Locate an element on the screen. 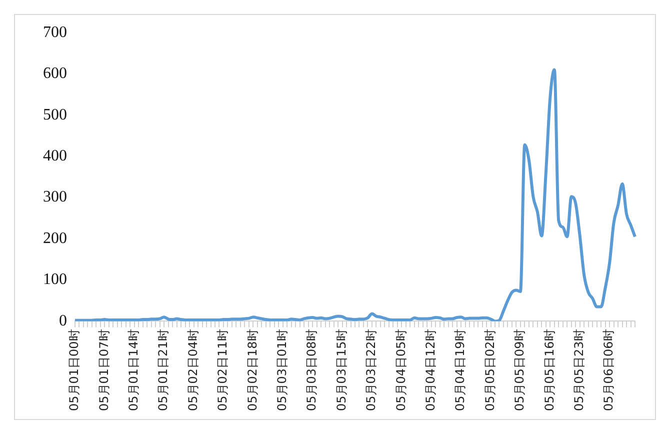  x-tick-label: 05月06日06时 is located at coordinates (609, 370).